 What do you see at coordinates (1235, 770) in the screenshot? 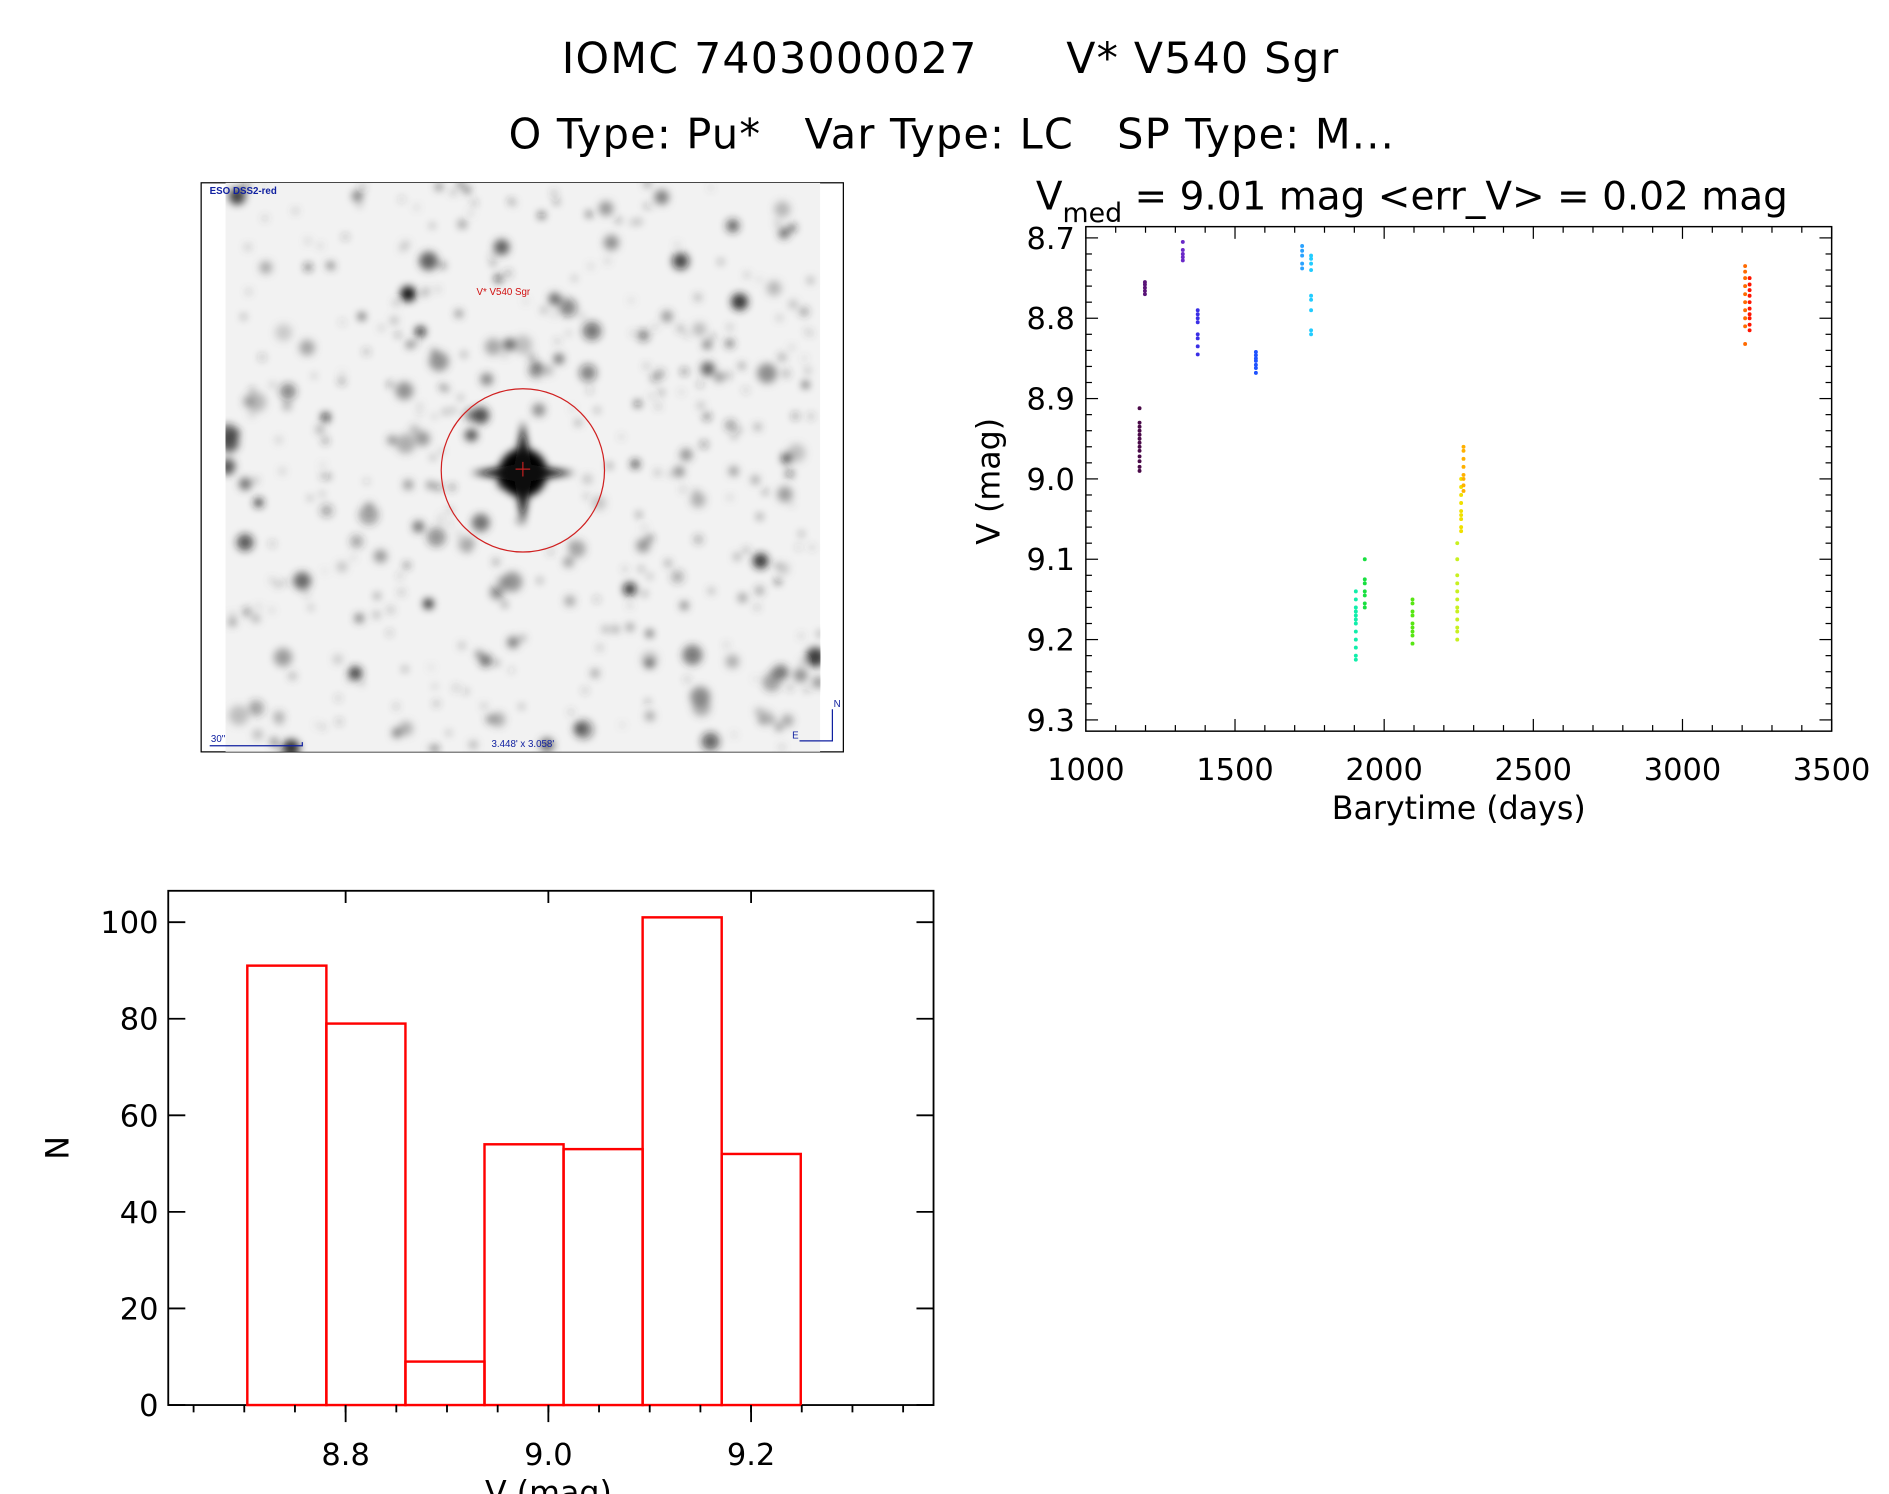
I see `lc-x-tick-label: 1500` at bounding box center [1235, 770].